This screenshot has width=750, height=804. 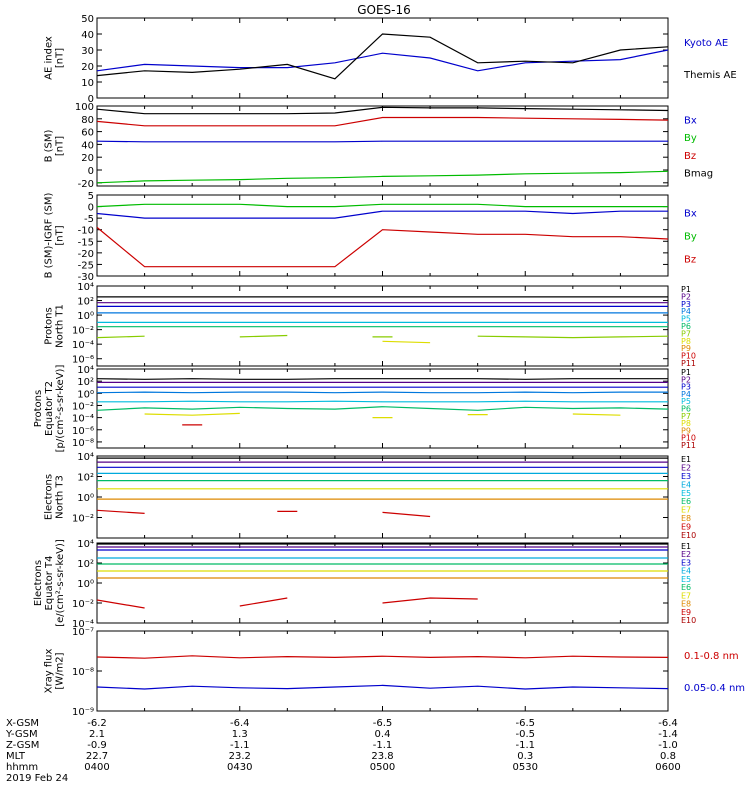 What do you see at coordinates (686, 372) in the screenshot?
I see `legend-p1: P1` at bounding box center [686, 372].